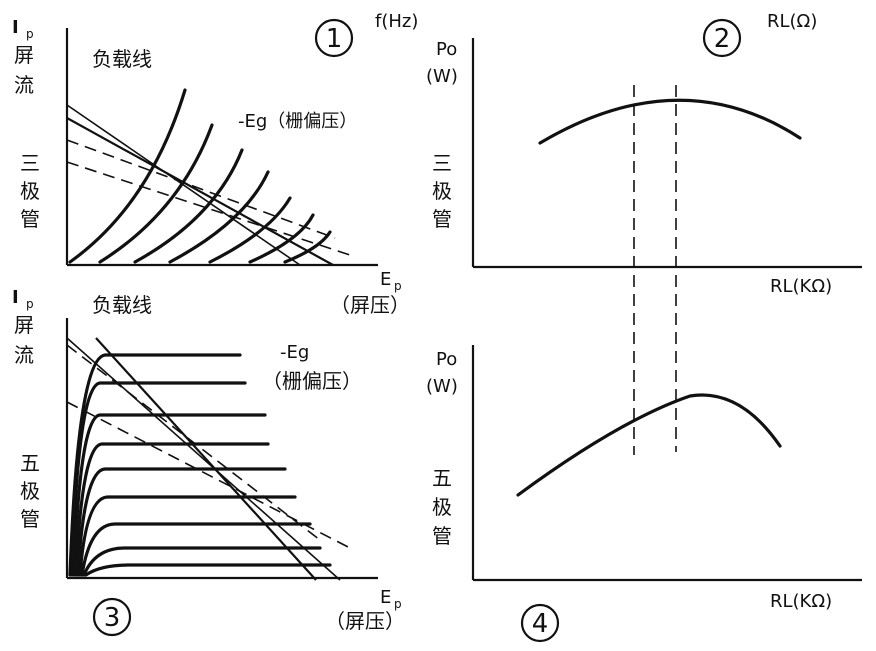  What do you see at coordinates (442, 536) in the screenshot?
I see `pentode-power-tube-char-3: 管` at bounding box center [442, 536].